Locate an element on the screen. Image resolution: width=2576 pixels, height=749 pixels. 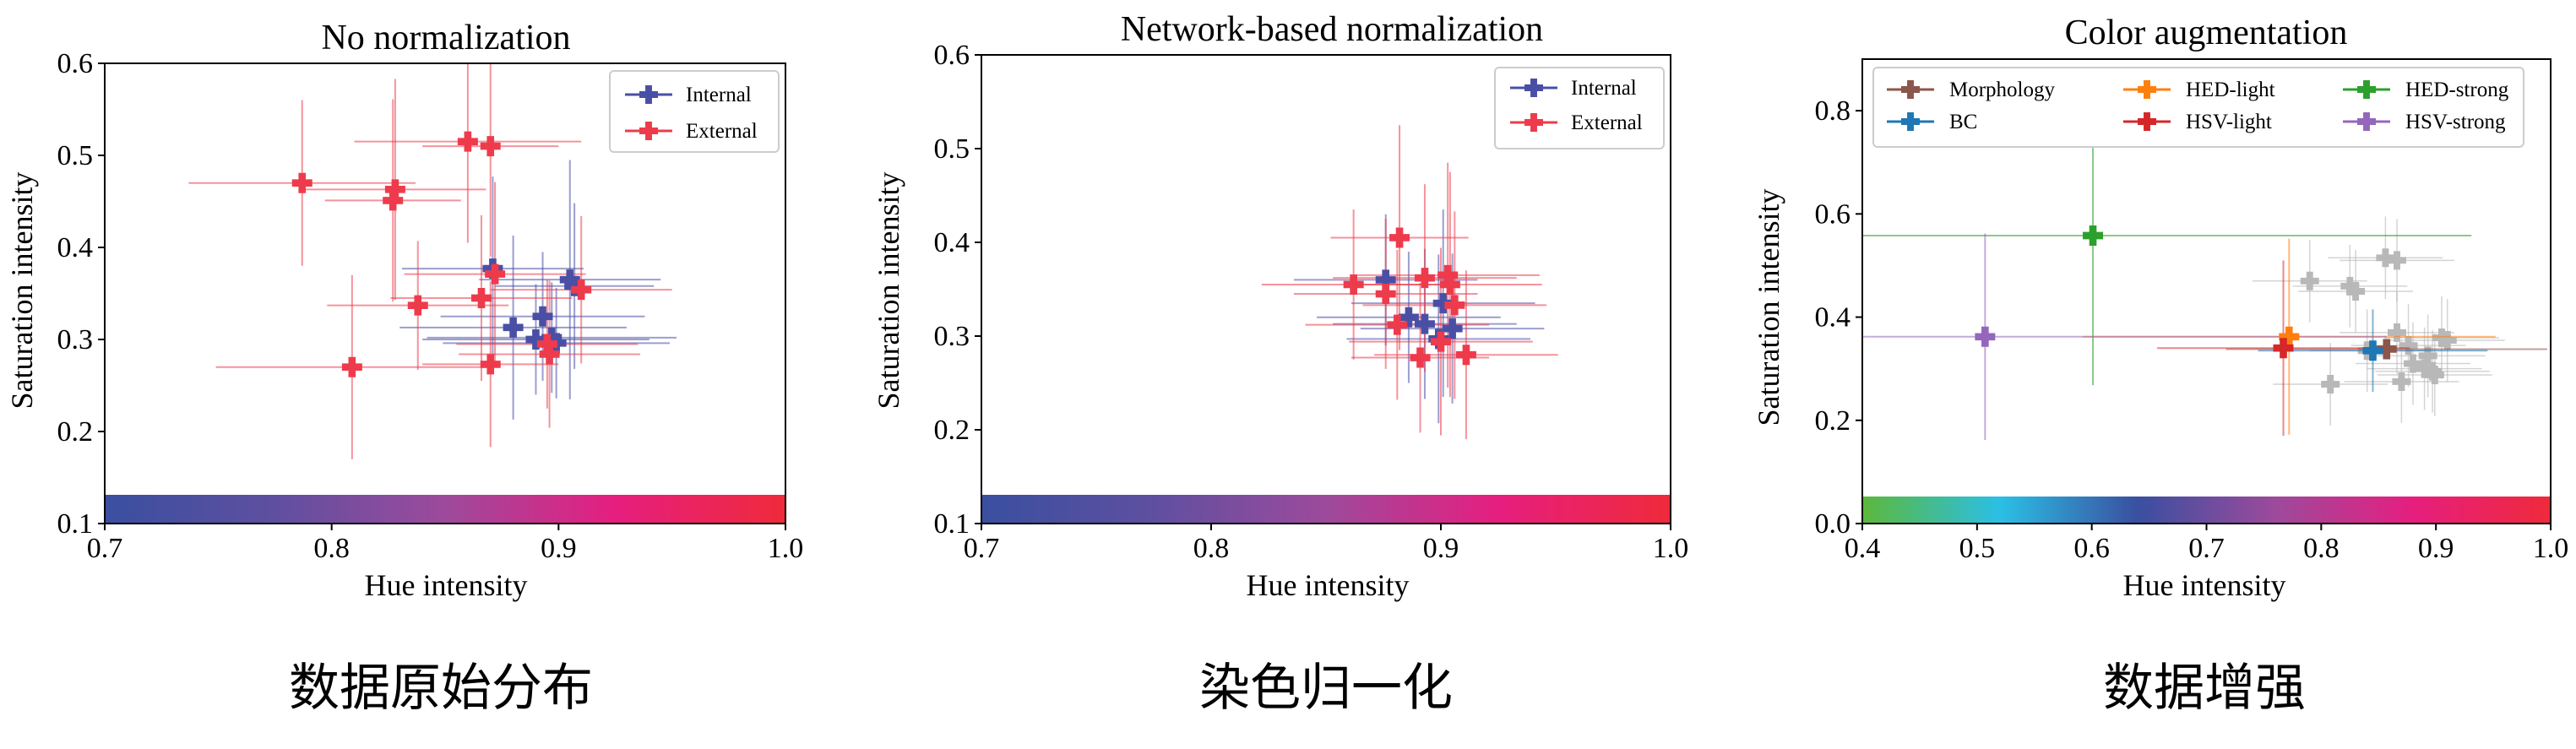
legend-marker-external is located at coordinates (648, 131).